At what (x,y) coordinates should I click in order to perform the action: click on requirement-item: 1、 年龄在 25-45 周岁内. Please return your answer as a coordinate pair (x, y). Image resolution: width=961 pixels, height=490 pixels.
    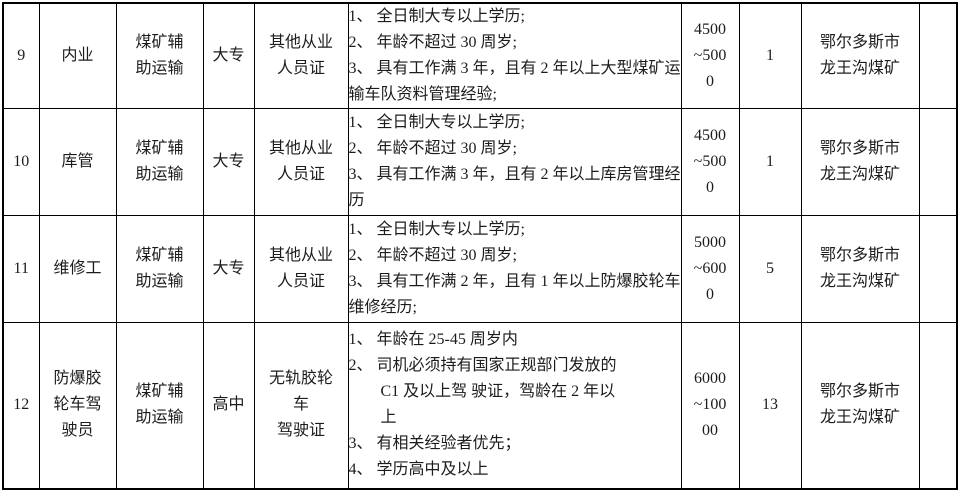
    Looking at the image, I should click on (433, 340).